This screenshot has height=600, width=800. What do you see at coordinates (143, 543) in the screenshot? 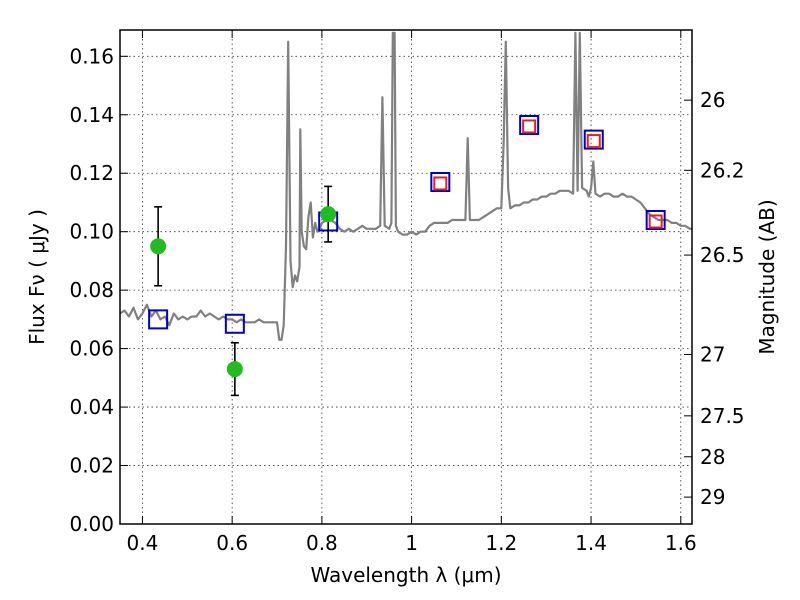
I see `x-tick-label: 0.4` at bounding box center [143, 543].